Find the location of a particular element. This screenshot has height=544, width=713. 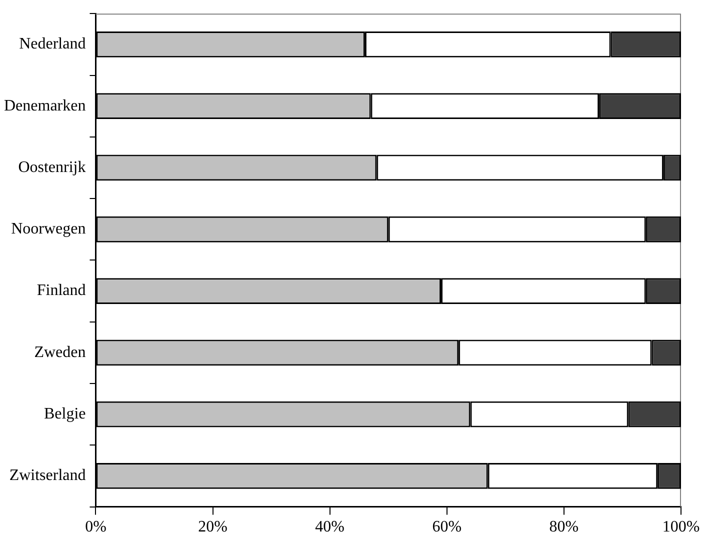

x-tick-label: 0% is located at coordinates (95, 527).